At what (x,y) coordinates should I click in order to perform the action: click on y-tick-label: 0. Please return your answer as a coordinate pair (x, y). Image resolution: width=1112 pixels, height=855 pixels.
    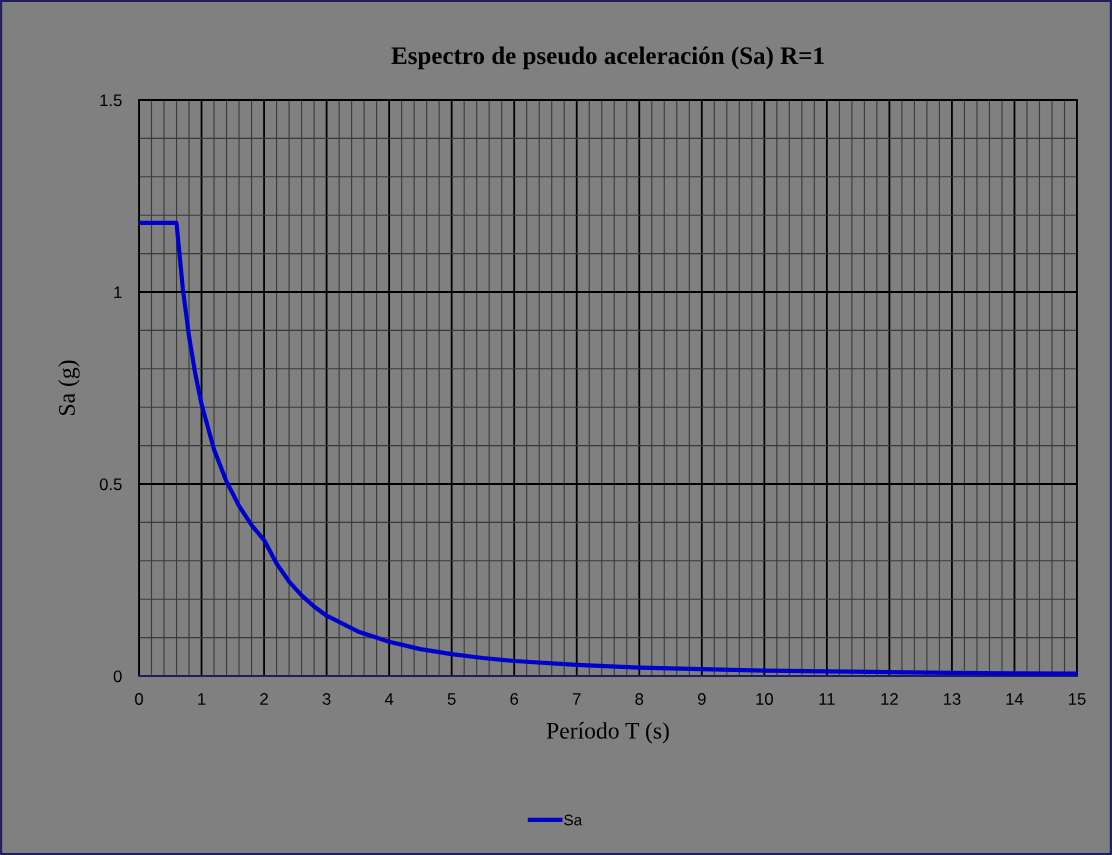
    Looking at the image, I should click on (117, 676).